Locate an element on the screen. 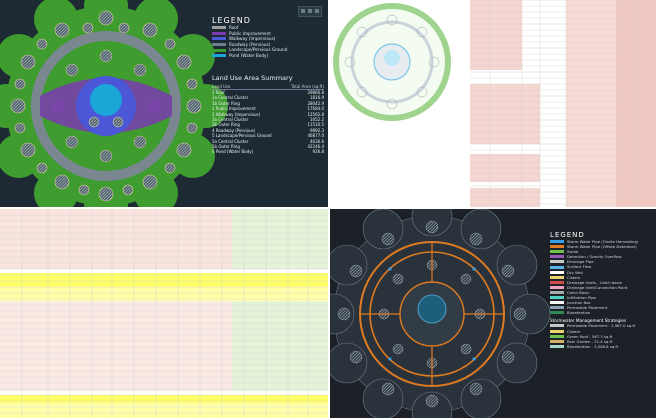 The image size is (656, 418). stormwater-legend-item: Drainage Pipe is located at coordinates (600, 261).